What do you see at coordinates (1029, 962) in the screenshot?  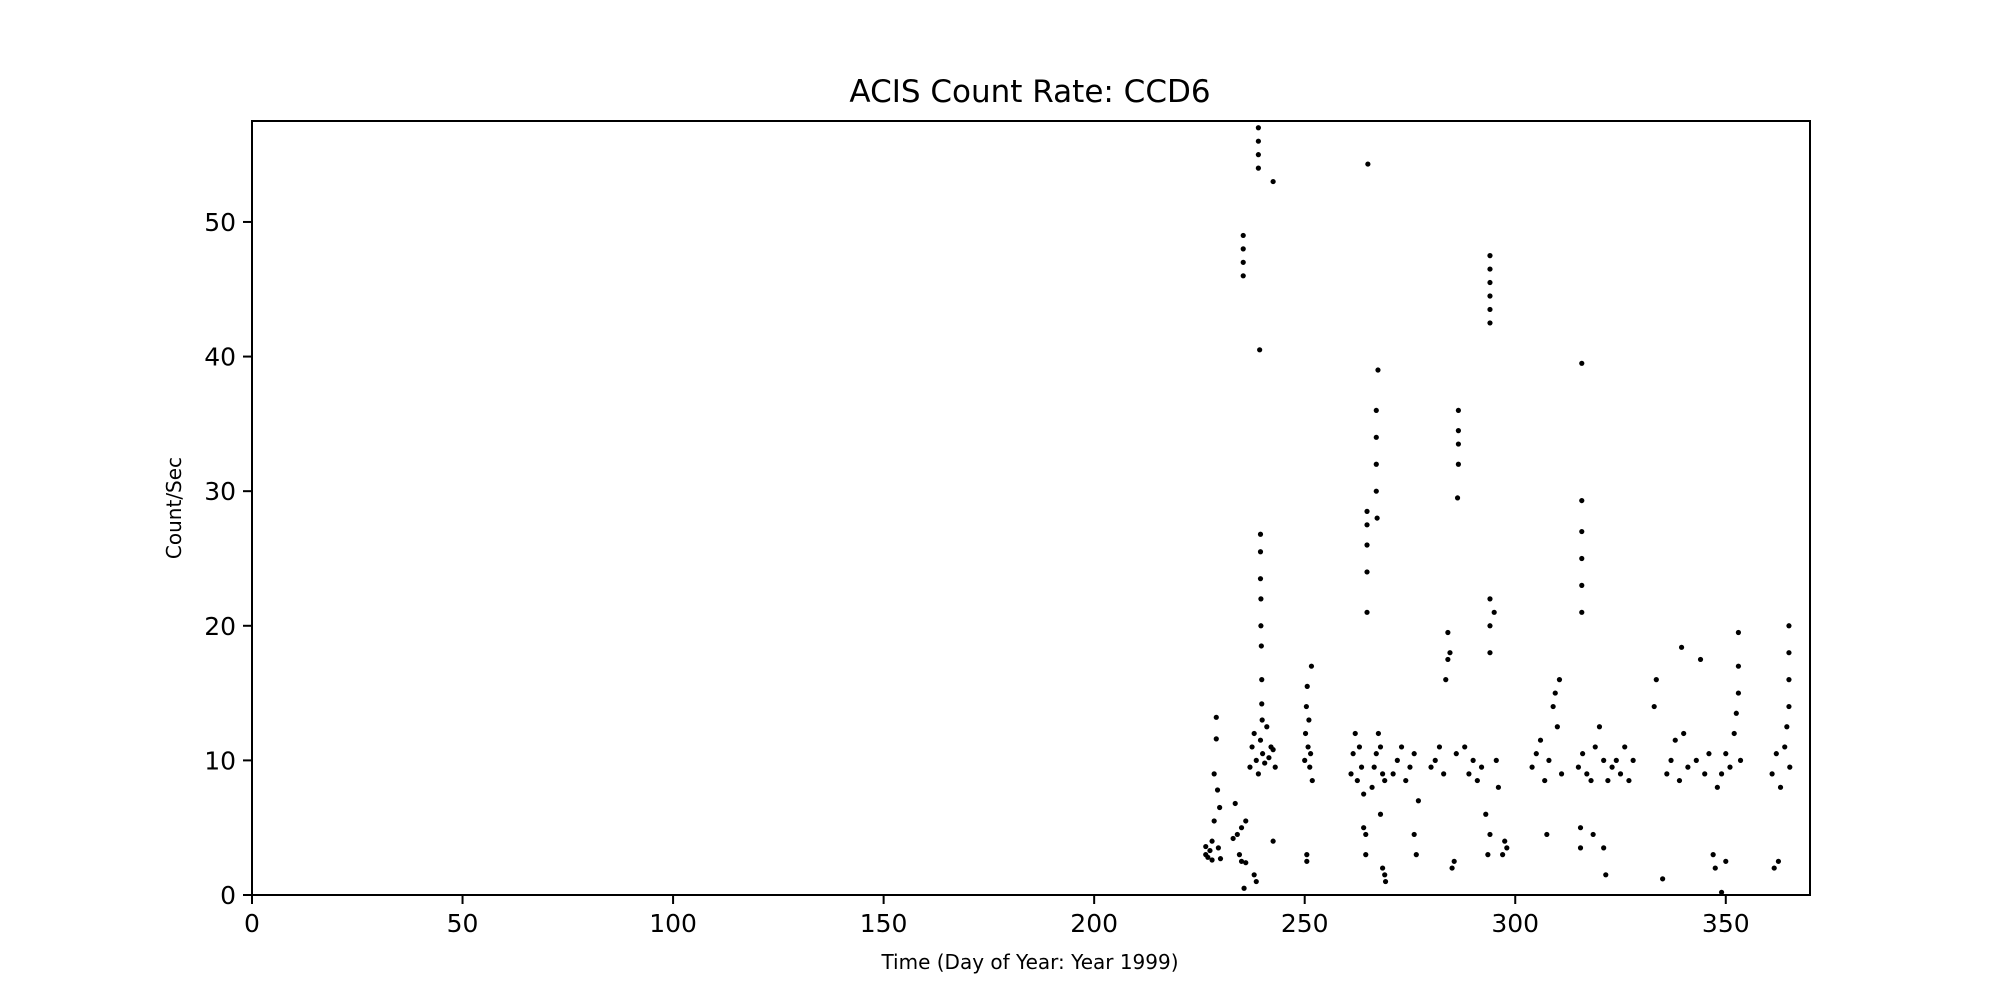 I see `x-axis-label: Time (Day of Year: Year 1999)` at bounding box center [1029, 962].